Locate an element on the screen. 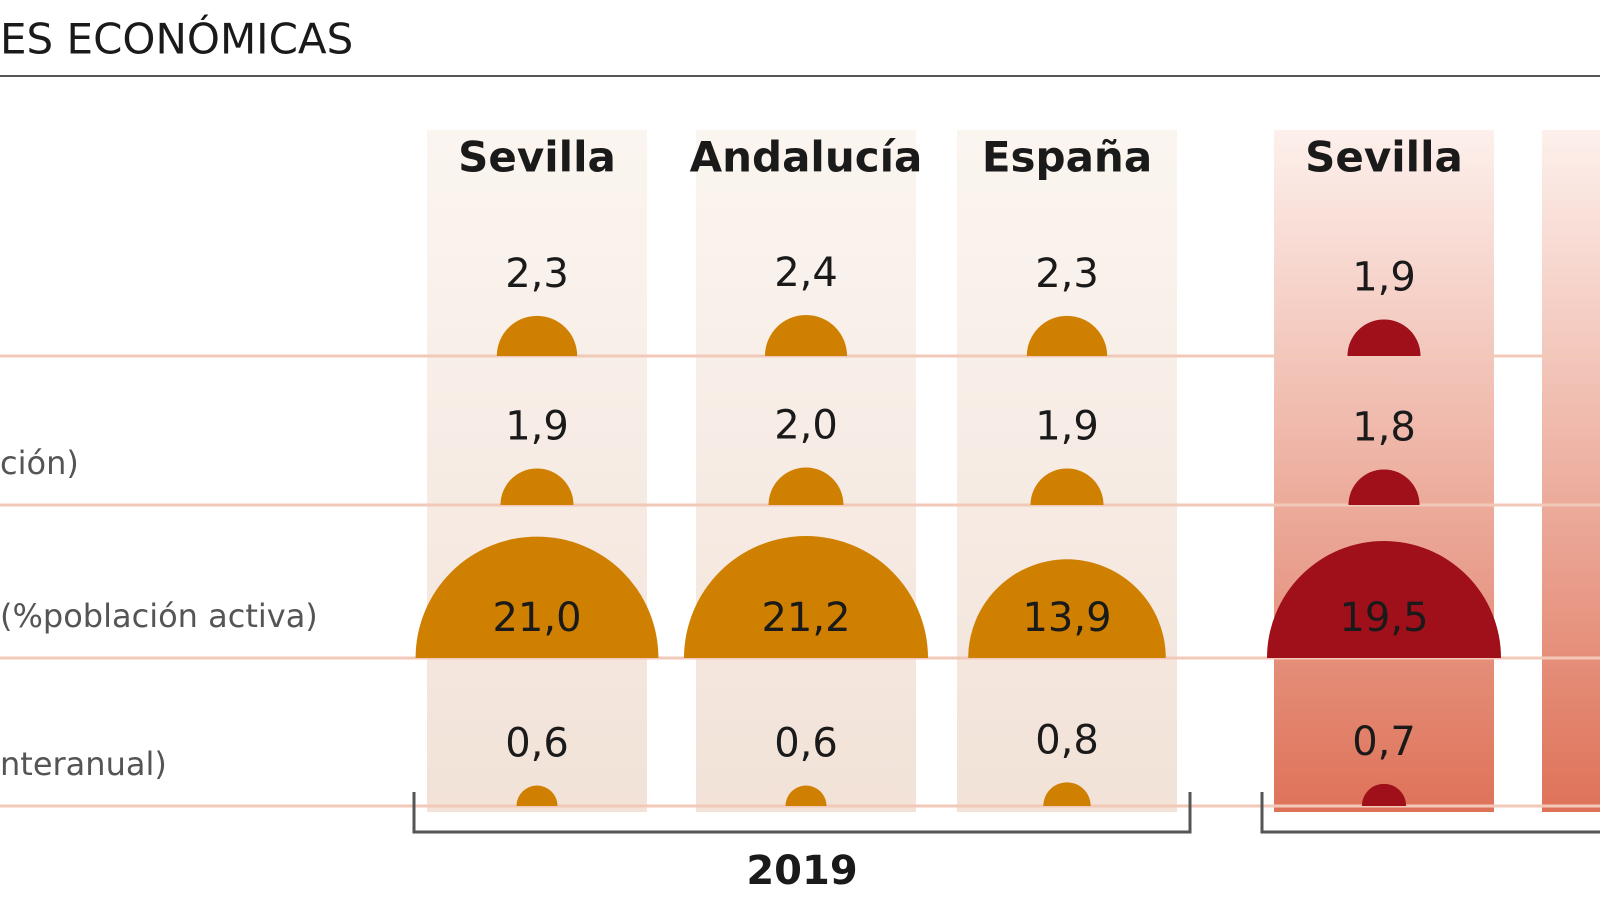 The image size is (1600, 900). value-label: 21,2 is located at coordinates (805, 618).